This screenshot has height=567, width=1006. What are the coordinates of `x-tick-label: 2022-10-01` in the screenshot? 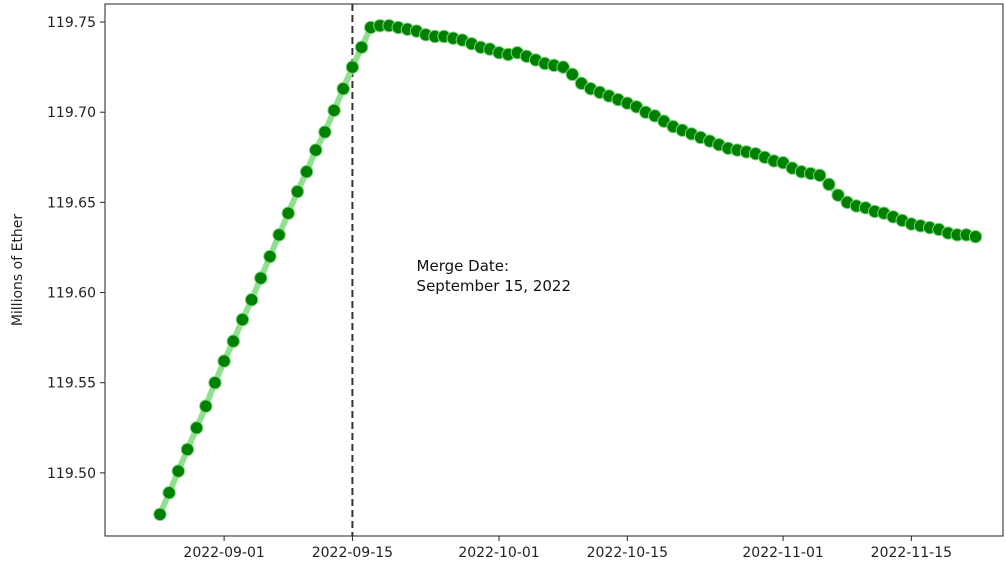 It's located at (498, 553).